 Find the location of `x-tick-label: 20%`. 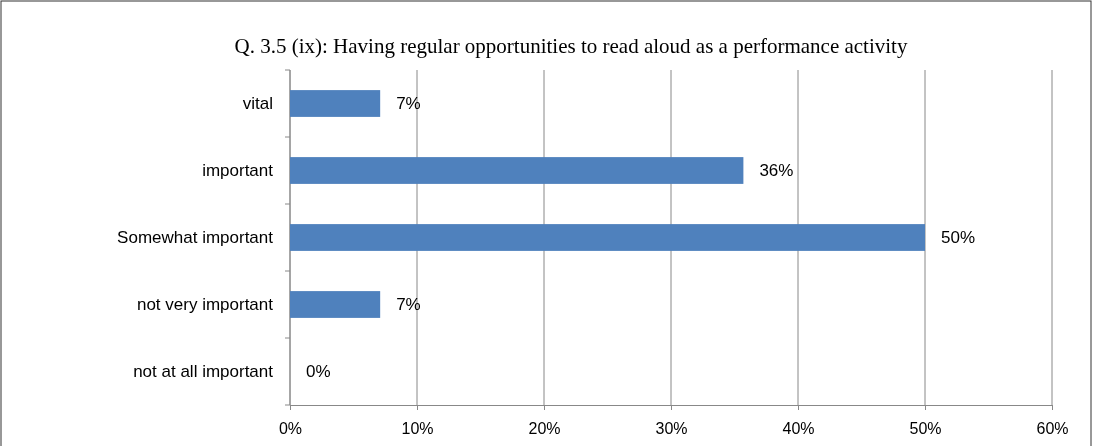

x-tick-label: 20% is located at coordinates (544, 428).